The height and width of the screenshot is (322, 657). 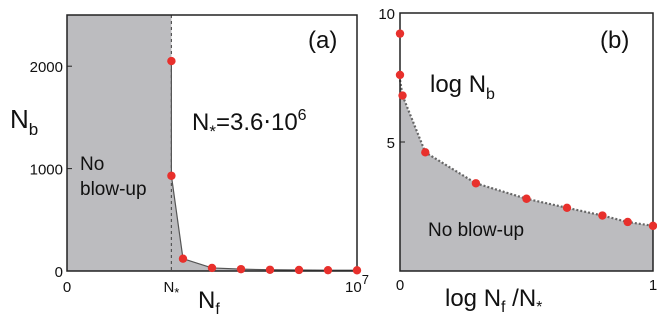 What do you see at coordinates (322, 40) in the screenshot?
I see `panel-label-a: (a)` at bounding box center [322, 40].